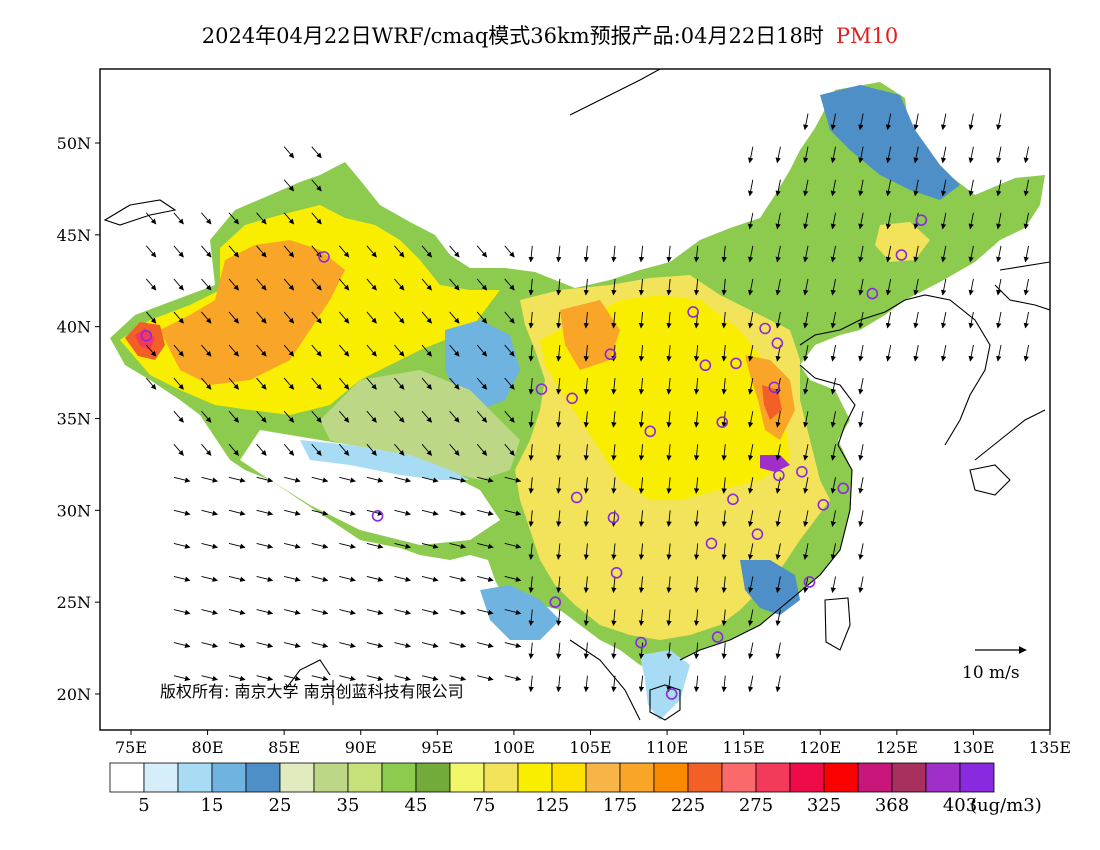 The width and height of the screenshot is (1100, 850). Describe the element at coordinates (824, 805) in the screenshot. I see `colorbar-label: 325` at that location.